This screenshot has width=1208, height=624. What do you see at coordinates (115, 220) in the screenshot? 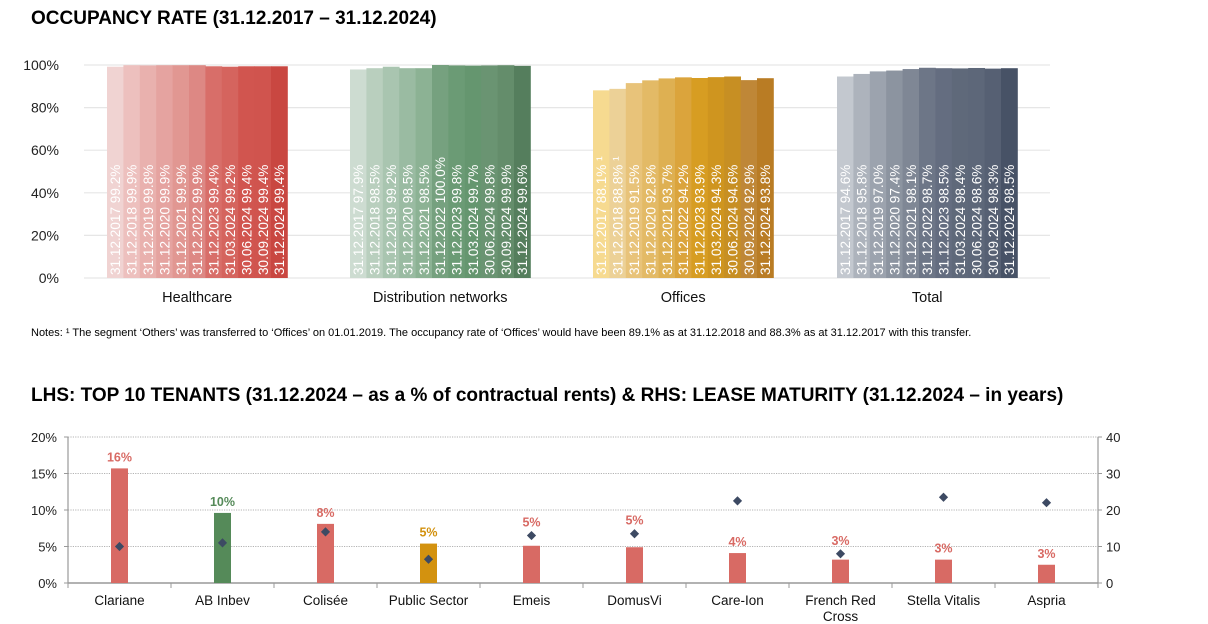
I see `bar-value-label: 31.12.2017 99.2%` at bounding box center [115, 220].